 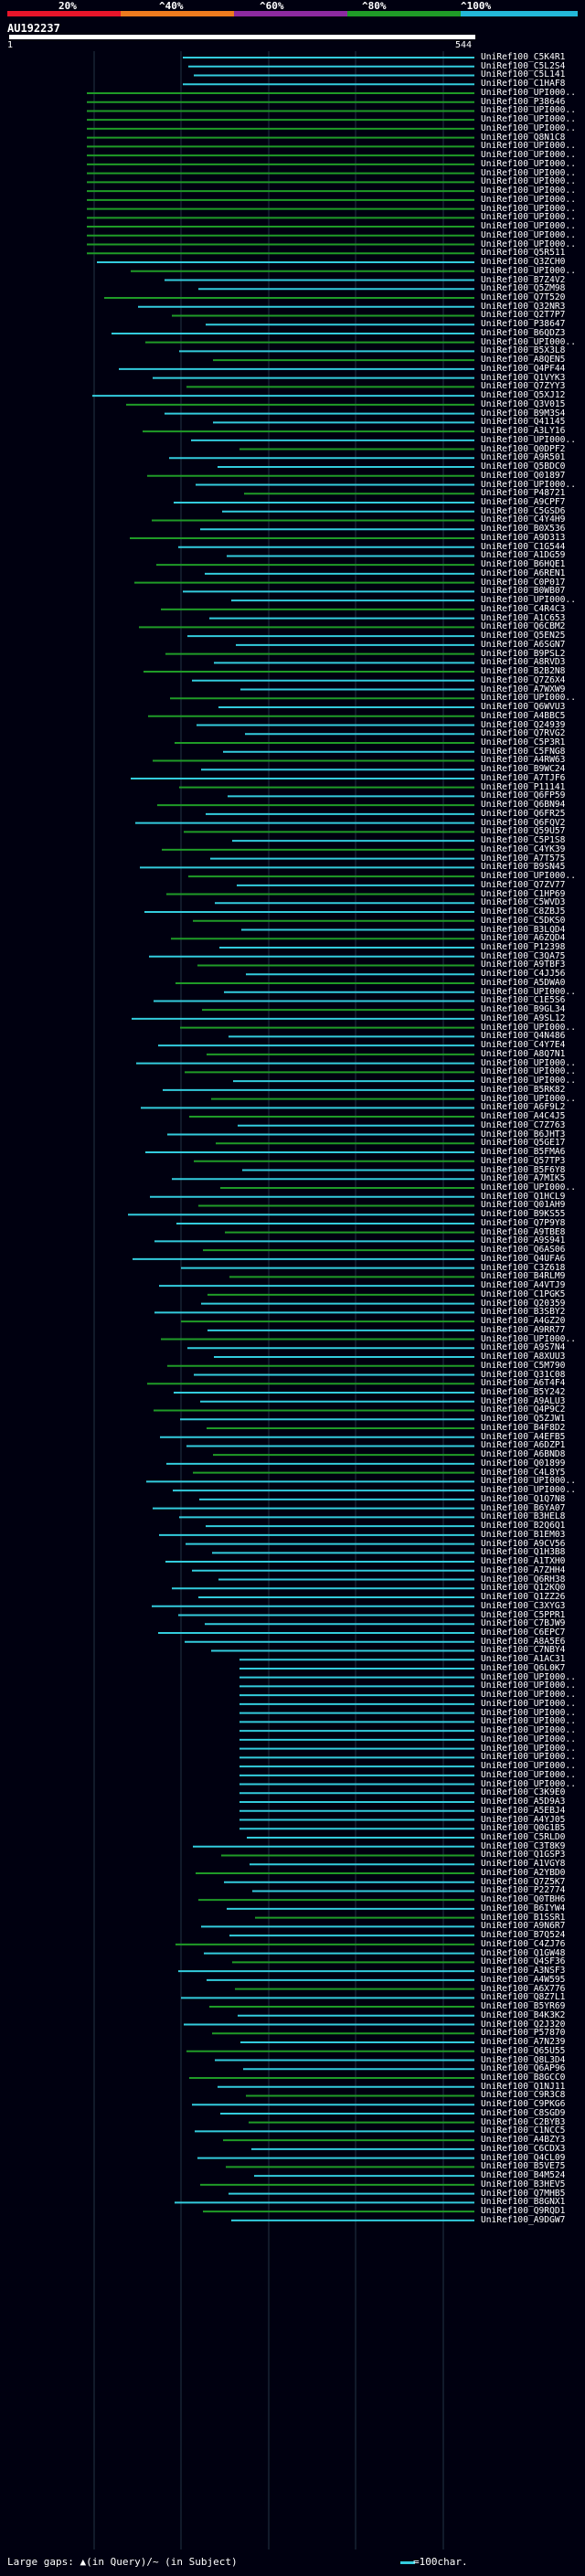 I want to click on hit-label: UniRef100_A4RW63, so click(x=523, y=760).